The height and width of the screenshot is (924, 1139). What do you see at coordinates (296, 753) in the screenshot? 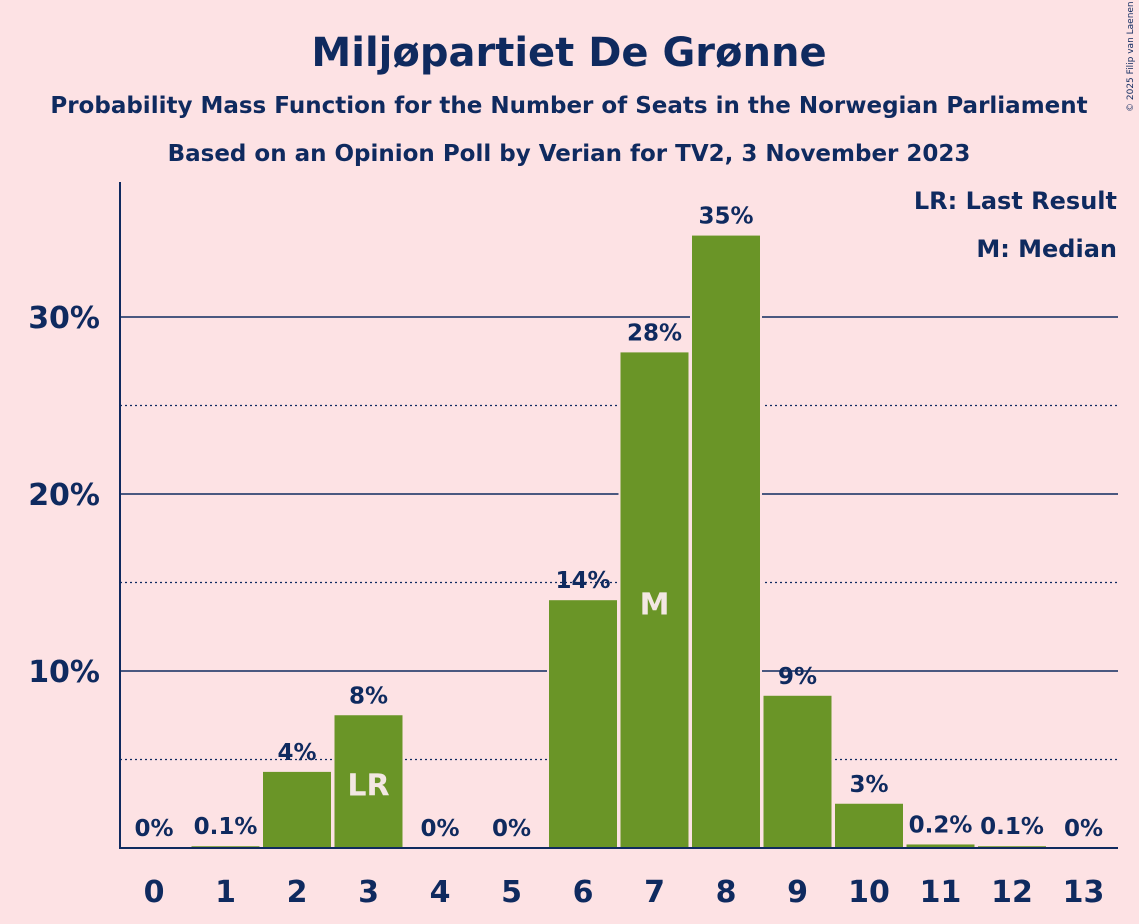
I see `bar-value-label: 4%` at bounding box center [296, 753].